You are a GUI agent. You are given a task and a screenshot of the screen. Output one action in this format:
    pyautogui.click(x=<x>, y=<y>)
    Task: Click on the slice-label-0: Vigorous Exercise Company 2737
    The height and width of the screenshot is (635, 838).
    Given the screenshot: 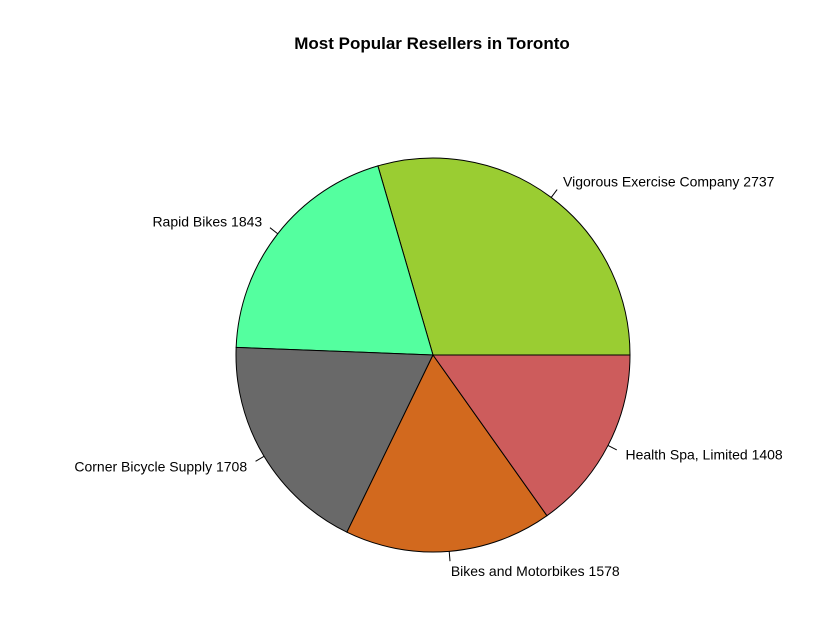 What is the action you would take?
    pyautogui.click(x=669, y=182)
    